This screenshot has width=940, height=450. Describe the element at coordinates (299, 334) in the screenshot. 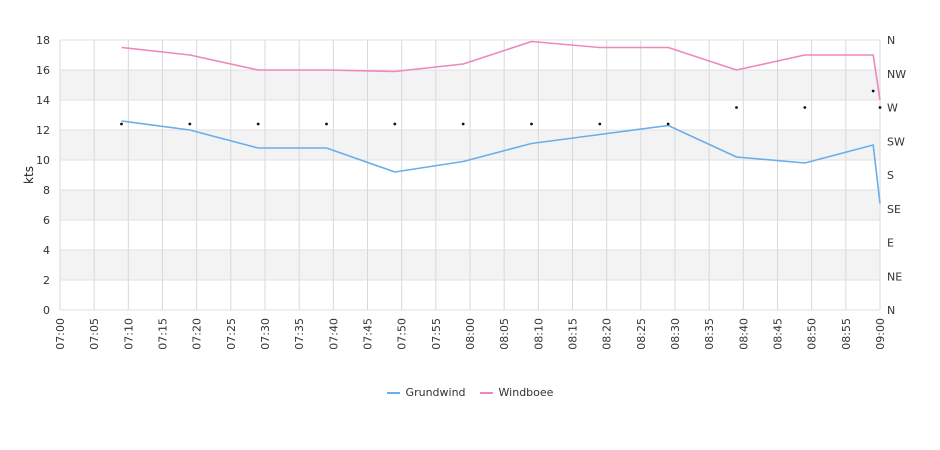

I see `x-tick-label: 07:35` at that location.